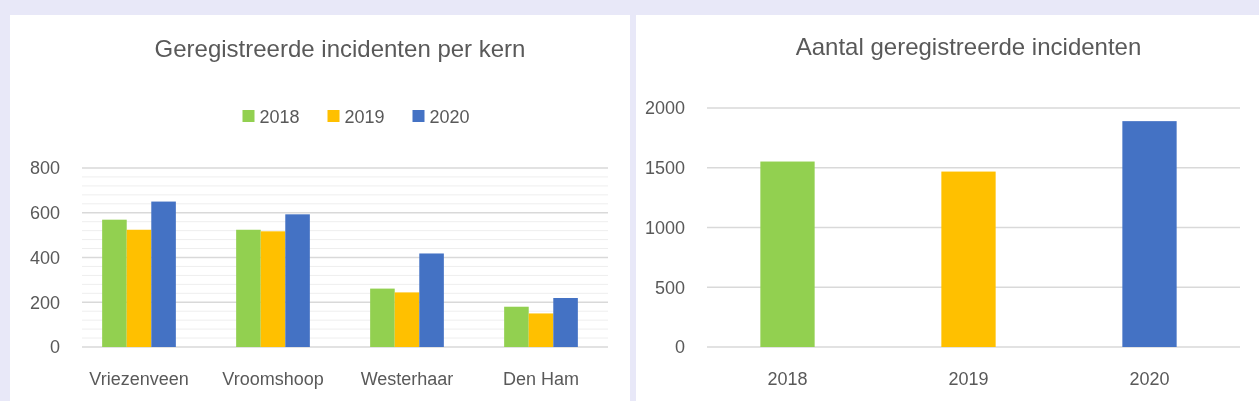 Image resolution: width=1259 pixels, height=401 pixels. What do you see at coordinates (44, 257) in the screenshot?
I see `y-tick-label: 400` at bounding box center [44, 257].